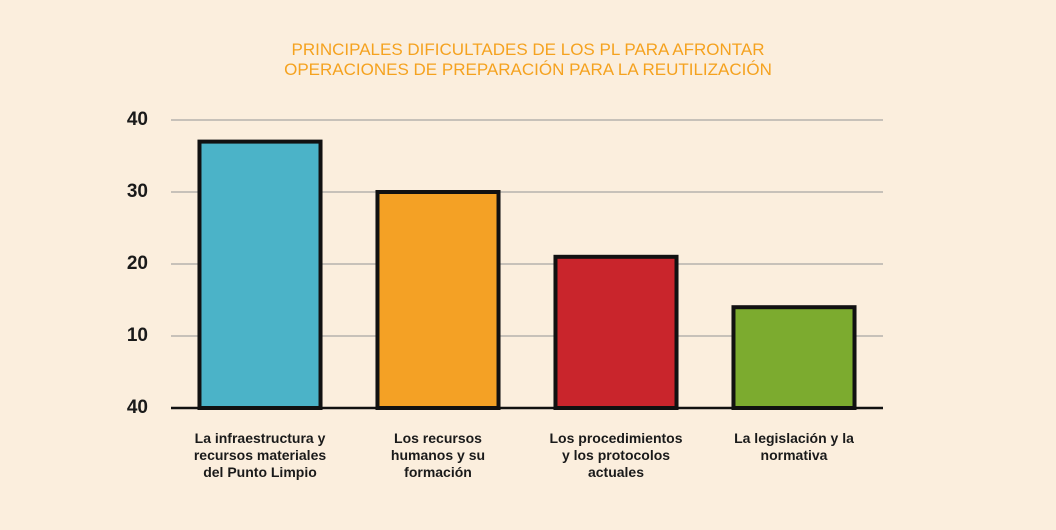 This screenshot has width=1056, height=530. Describe the element at coordinates (137, 263) in the screenshot. I see `y-tick-label: 20` at that location.